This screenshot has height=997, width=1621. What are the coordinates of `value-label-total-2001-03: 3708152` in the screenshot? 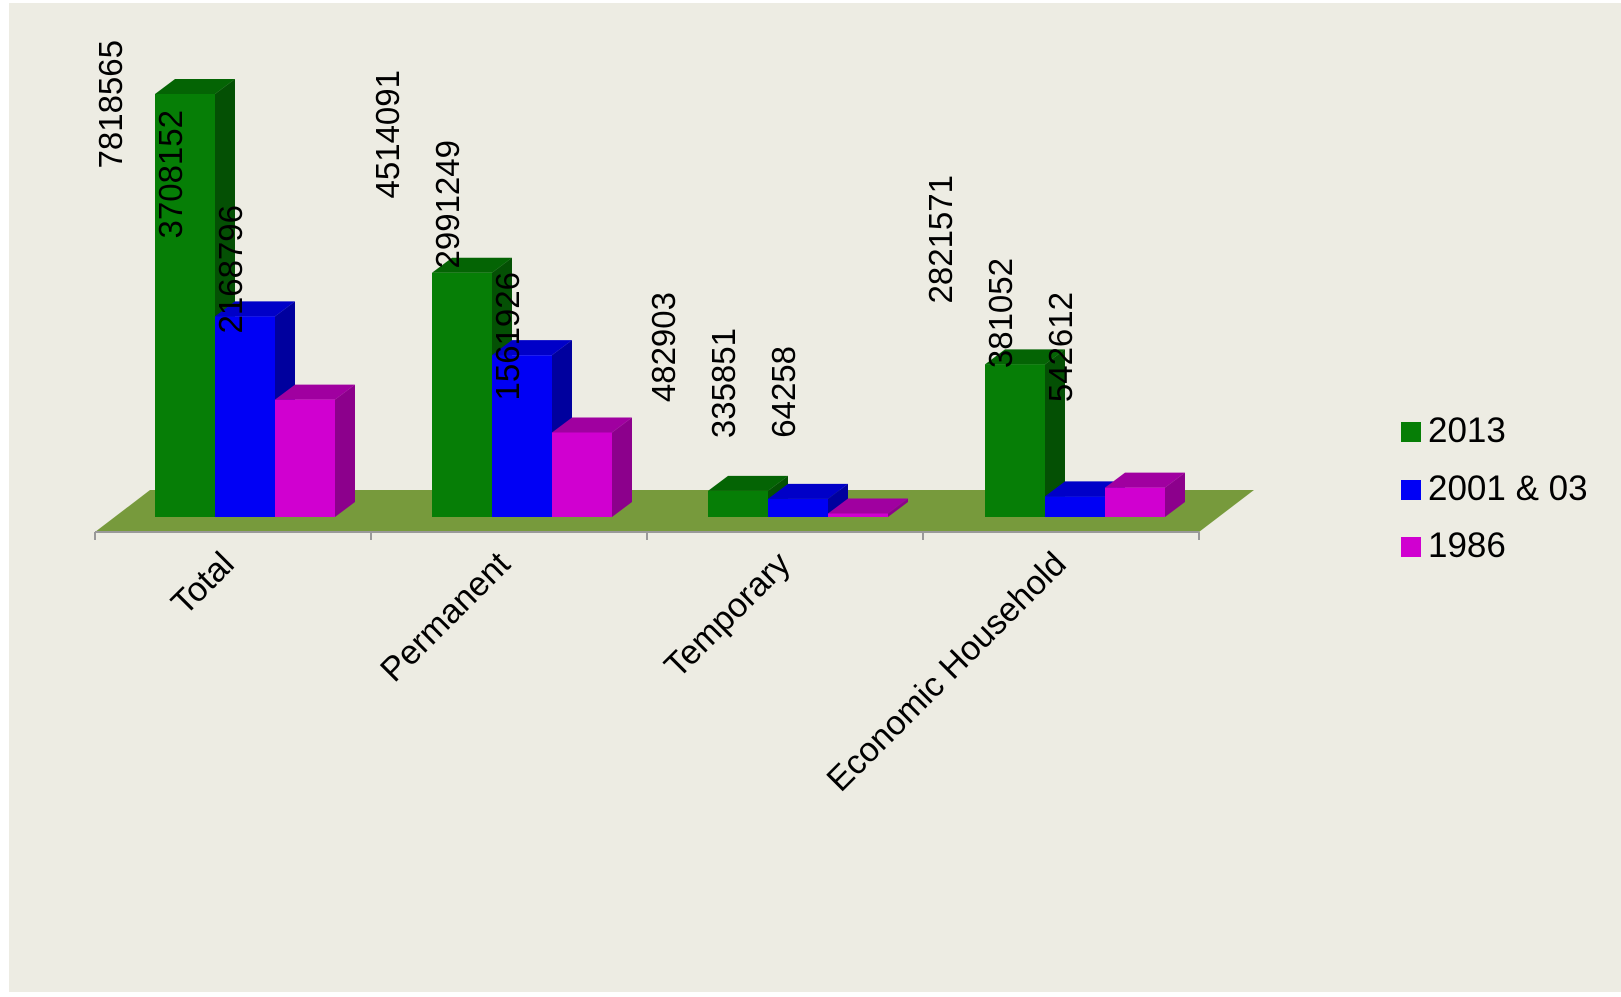 It's located at (170, 174).